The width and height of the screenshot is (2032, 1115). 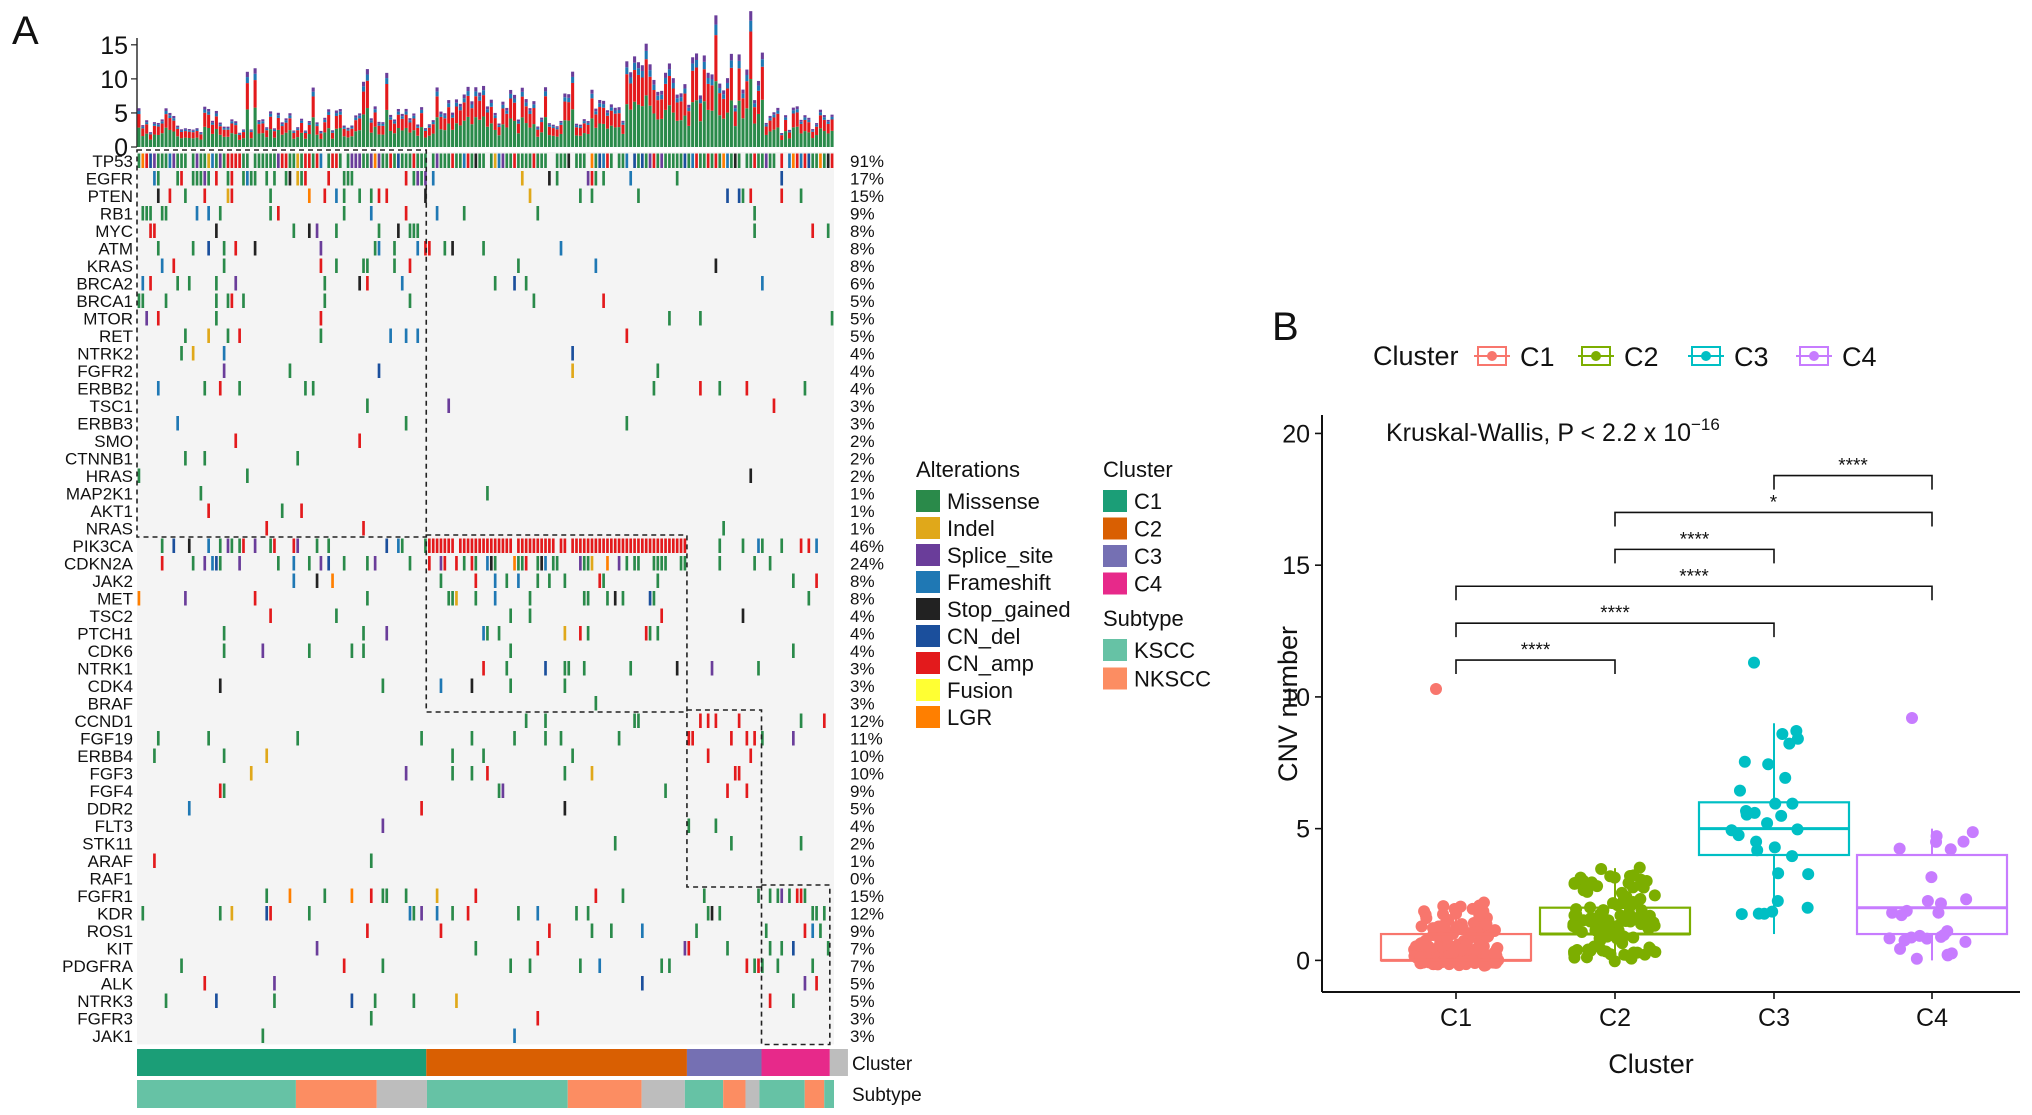 What do you see at coordinates (1912, 717) in the screenshot?
I see `outlier-point` at bounding box center [1912, 717].